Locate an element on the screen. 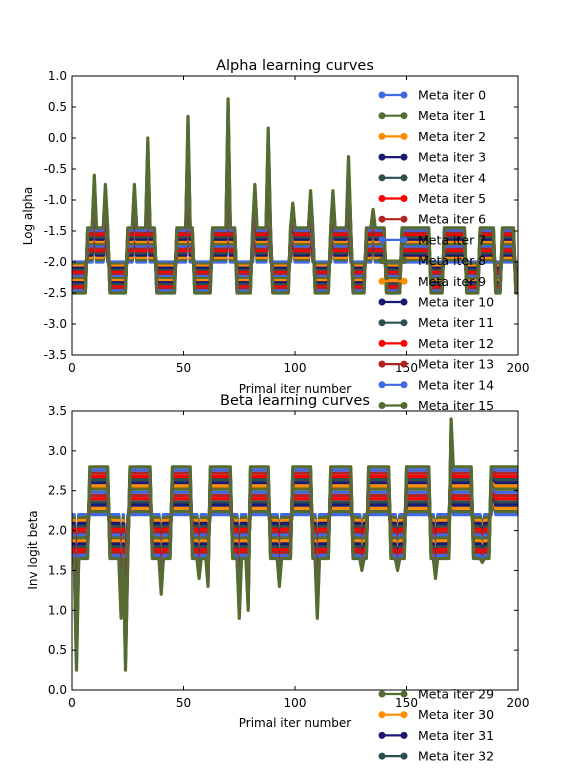 This screenshot has height=768, width=576. alpha-y-tick-label: -2.0 is located at coordinates (55, 262).